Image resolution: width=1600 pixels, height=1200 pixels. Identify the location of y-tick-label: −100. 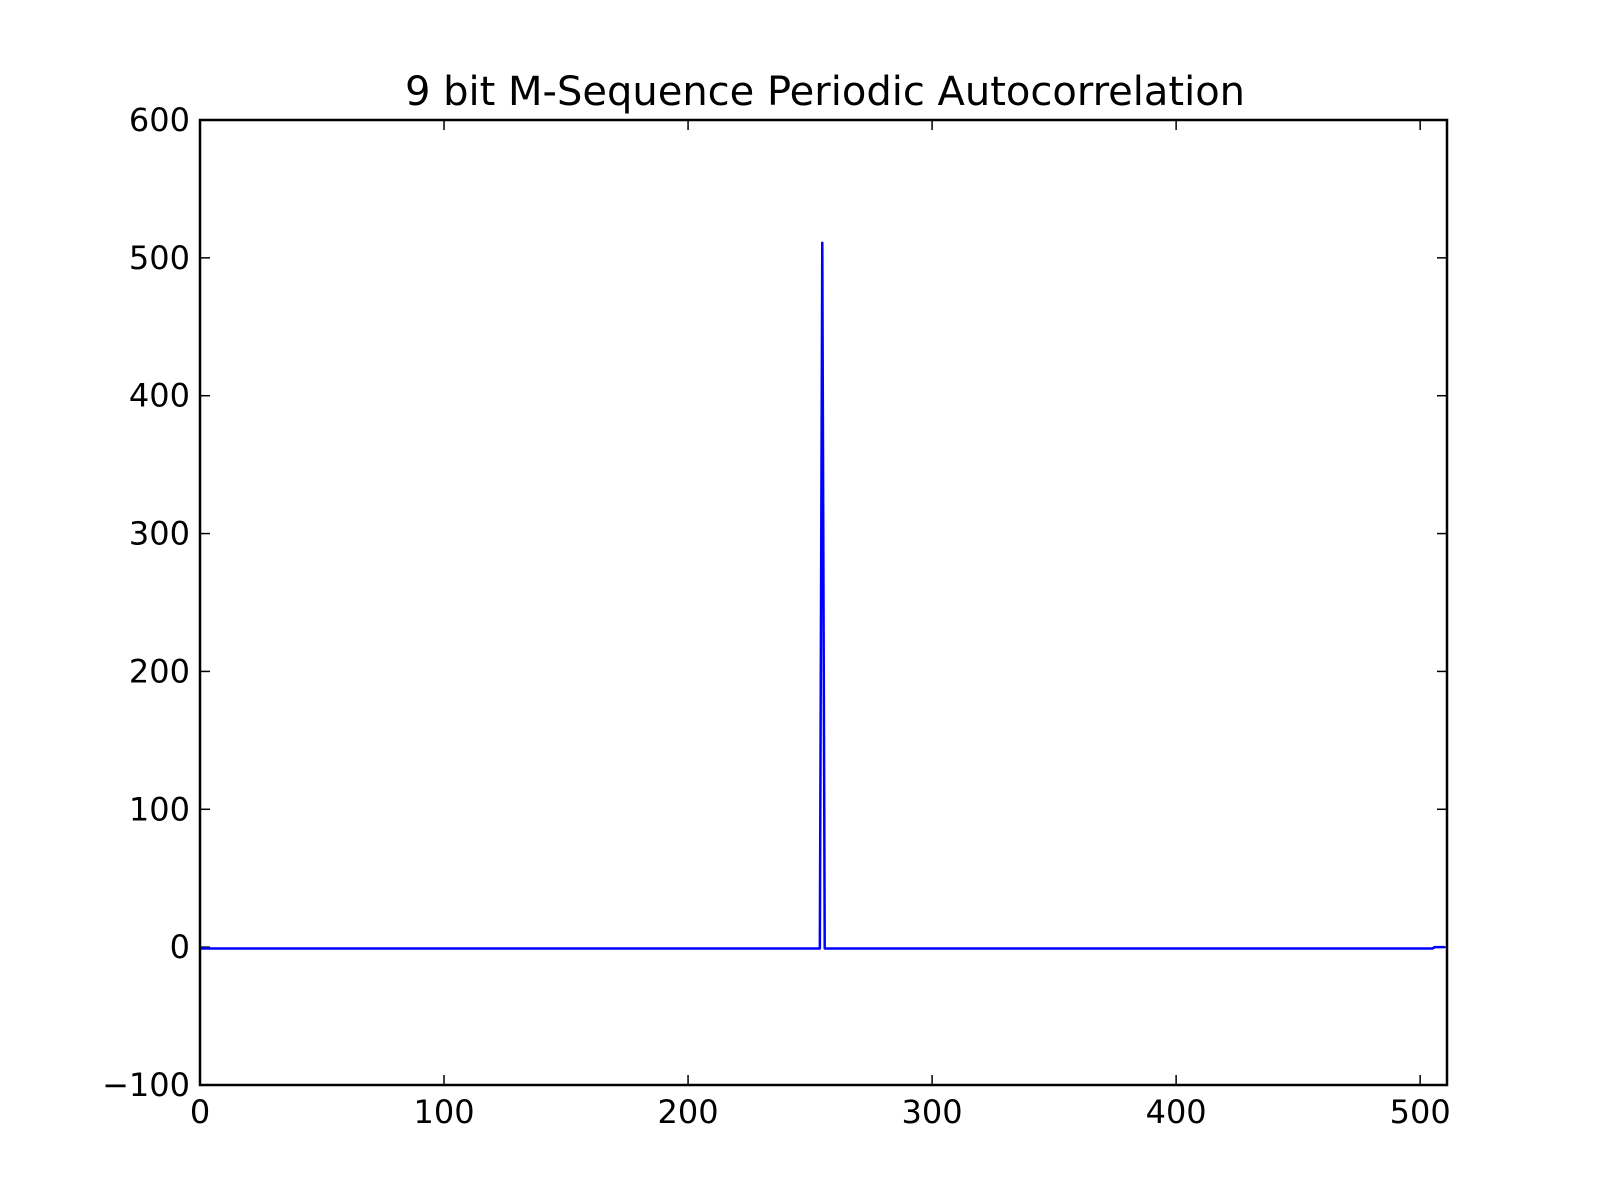
(146, 1085).